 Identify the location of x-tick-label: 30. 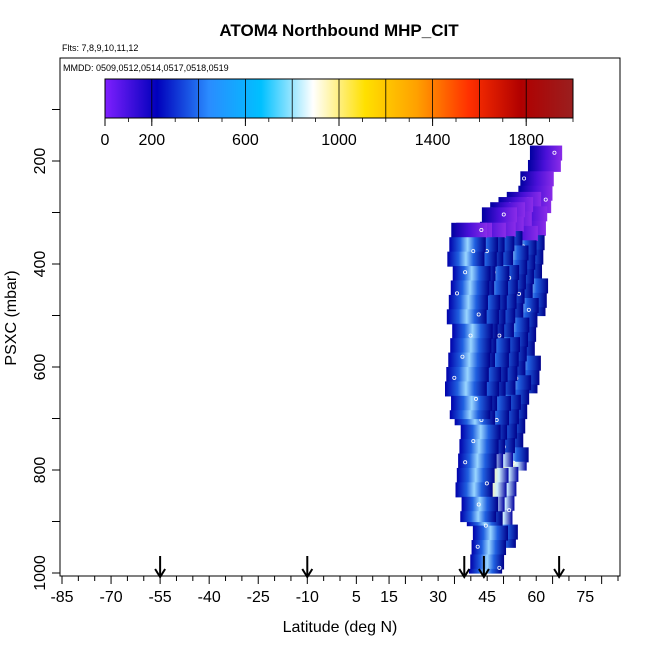
(438, 597).